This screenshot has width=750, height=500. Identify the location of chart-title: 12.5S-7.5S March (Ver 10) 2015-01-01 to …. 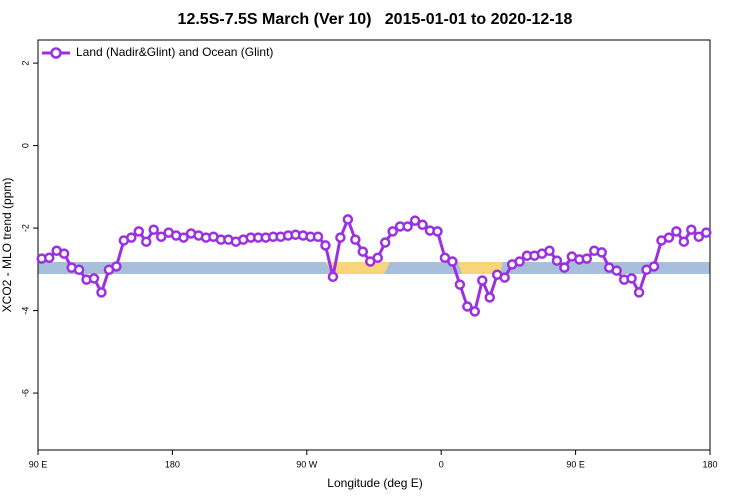
(375, 19).